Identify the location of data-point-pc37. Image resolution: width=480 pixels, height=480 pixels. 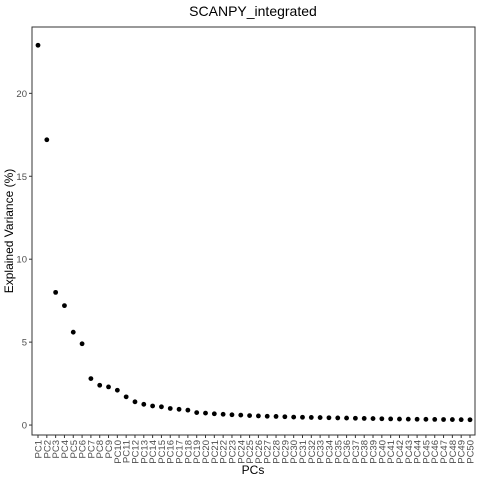
(355, 418).